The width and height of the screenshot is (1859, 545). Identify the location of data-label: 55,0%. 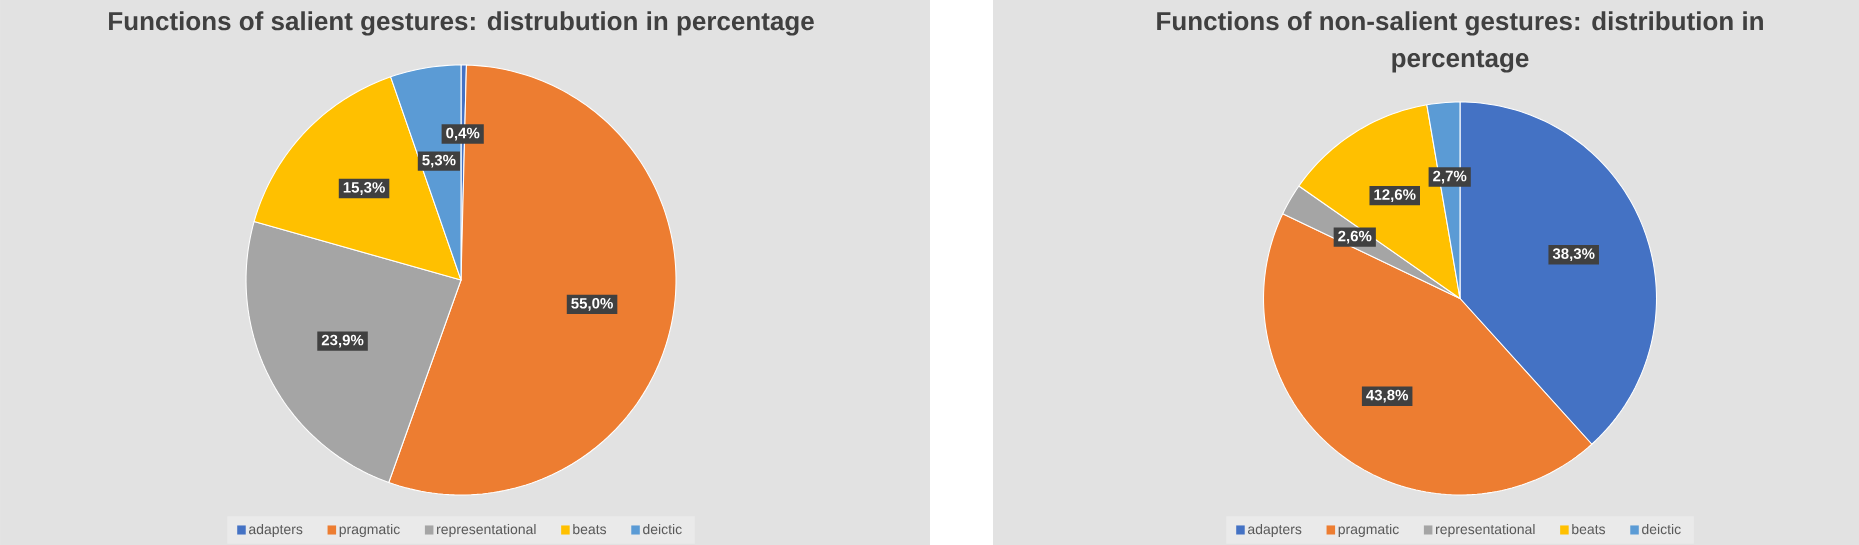
(592, 304).